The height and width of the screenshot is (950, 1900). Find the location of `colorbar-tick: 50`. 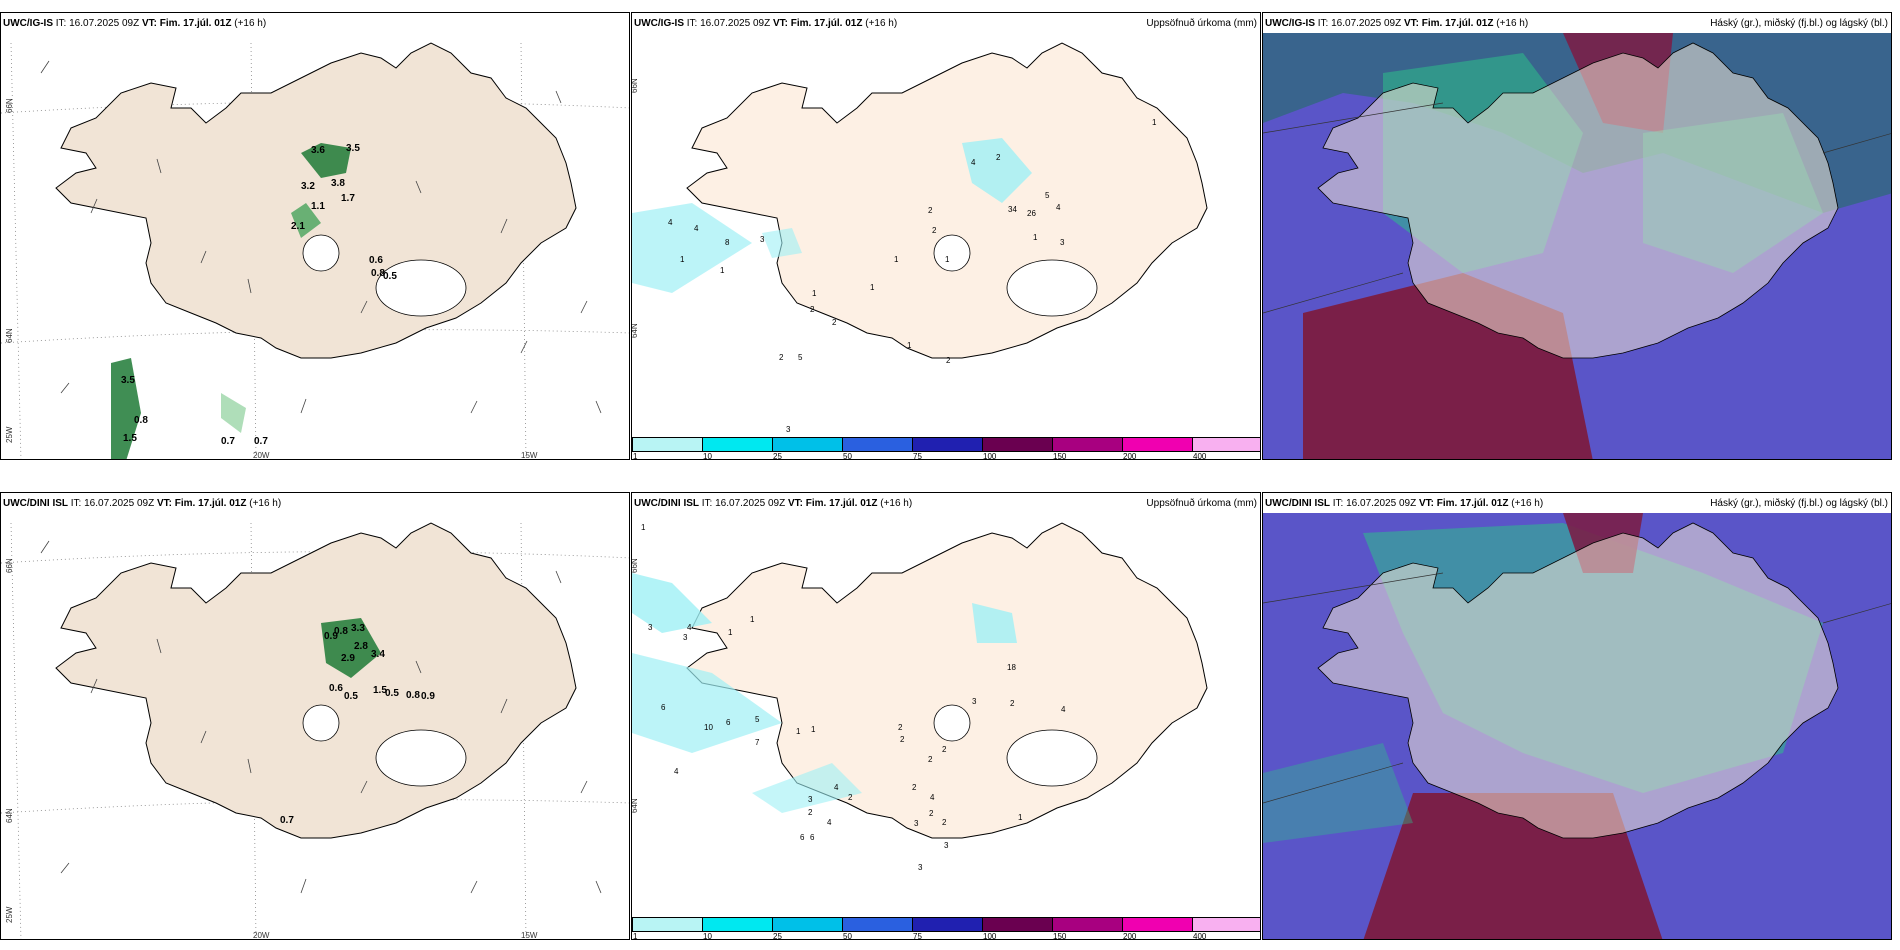

colorbar-tick: 50 is located at coordinates (847, 456).